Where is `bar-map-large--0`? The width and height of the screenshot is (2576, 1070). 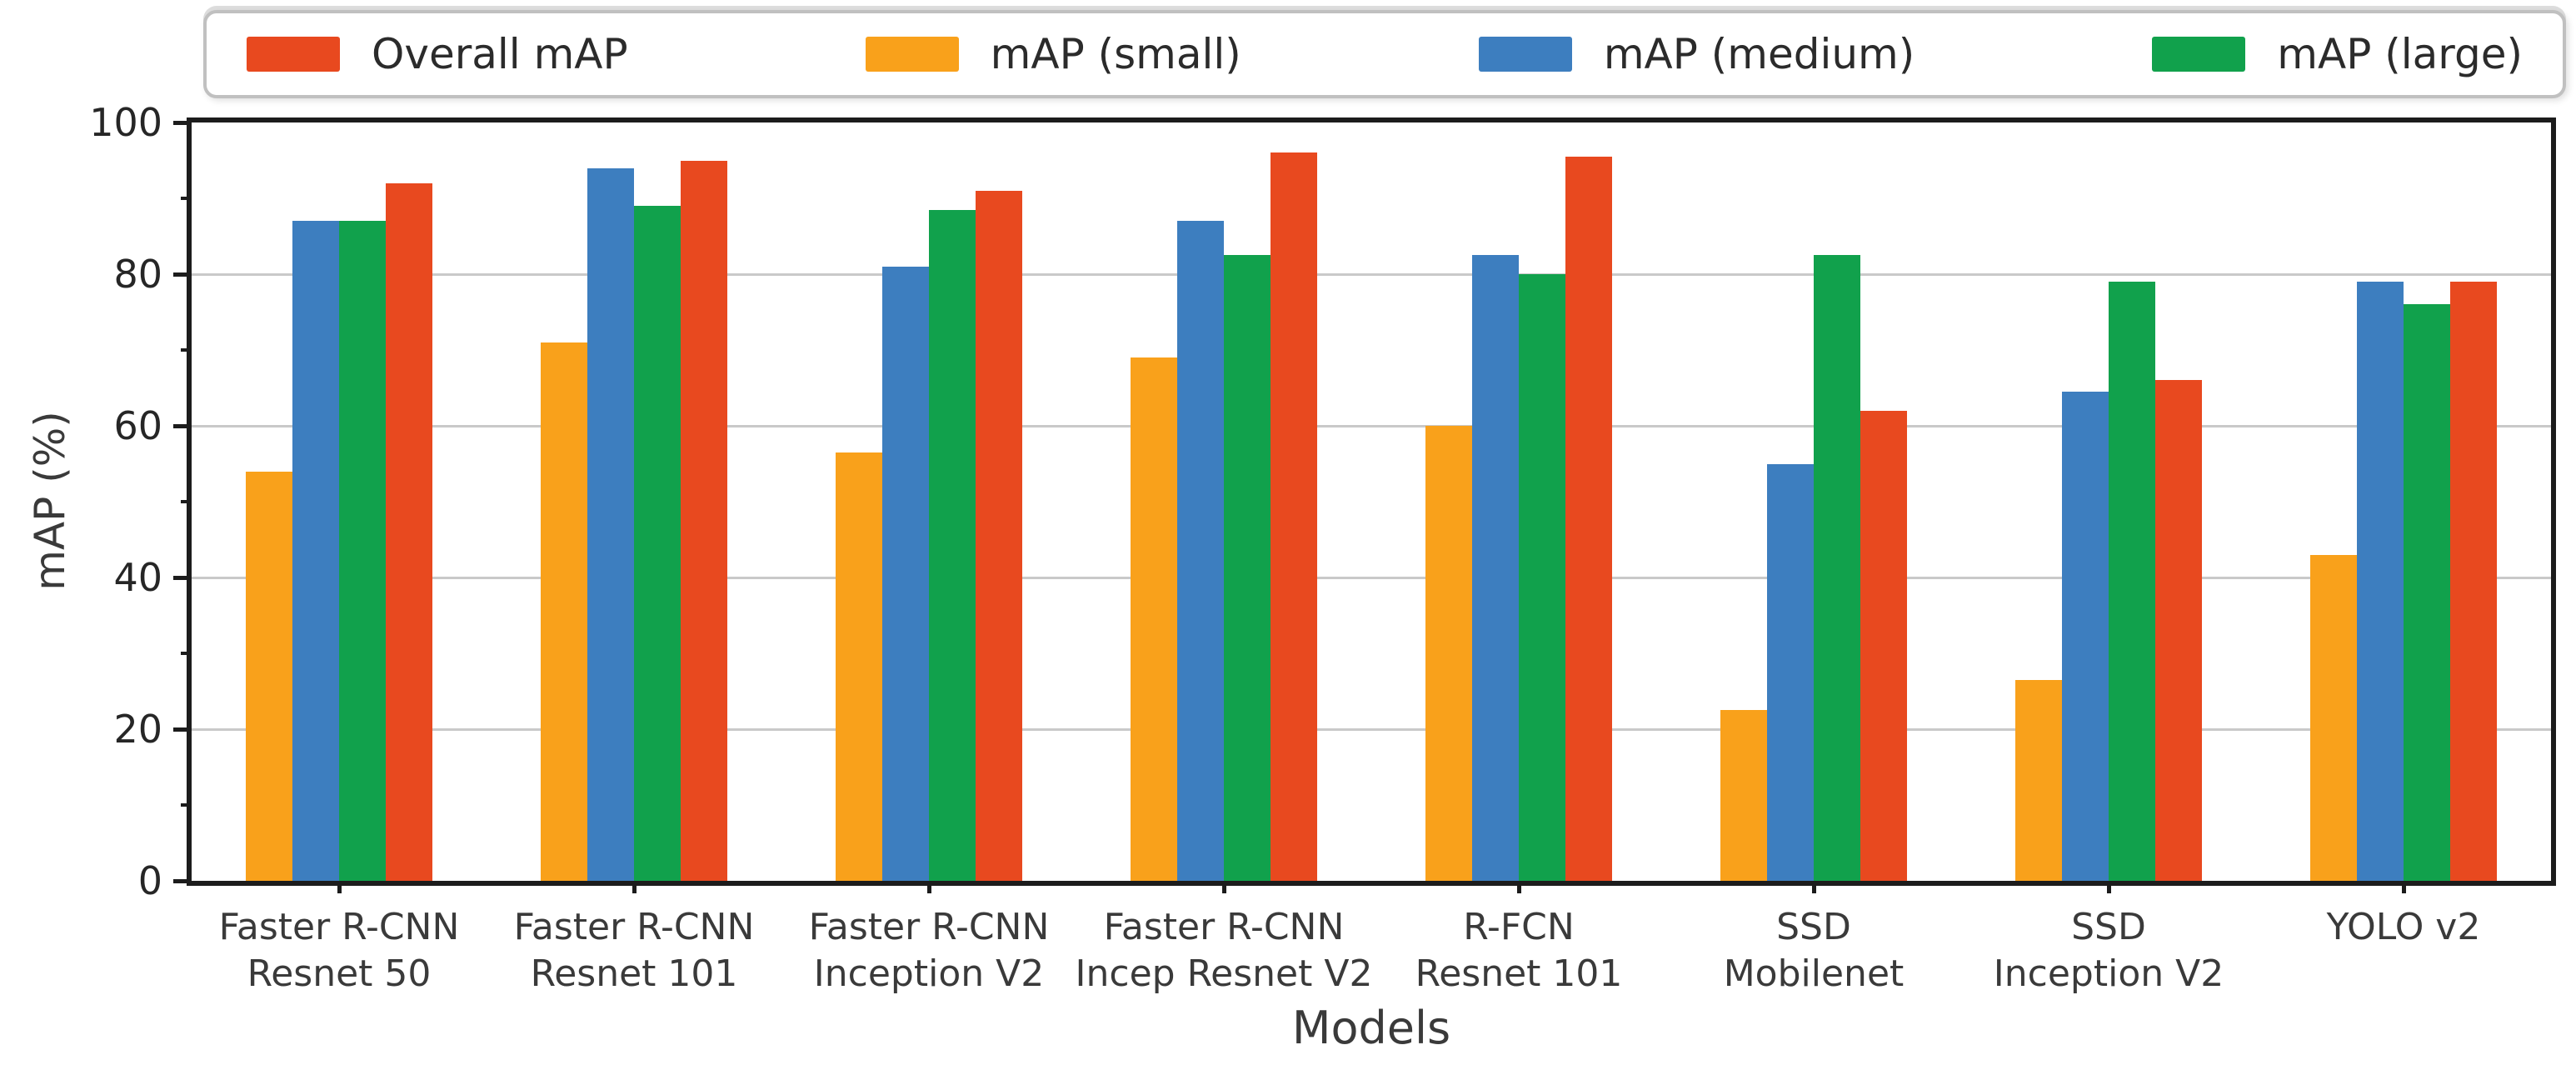 bar-map-large--0 is located at coordinates (362, 551).